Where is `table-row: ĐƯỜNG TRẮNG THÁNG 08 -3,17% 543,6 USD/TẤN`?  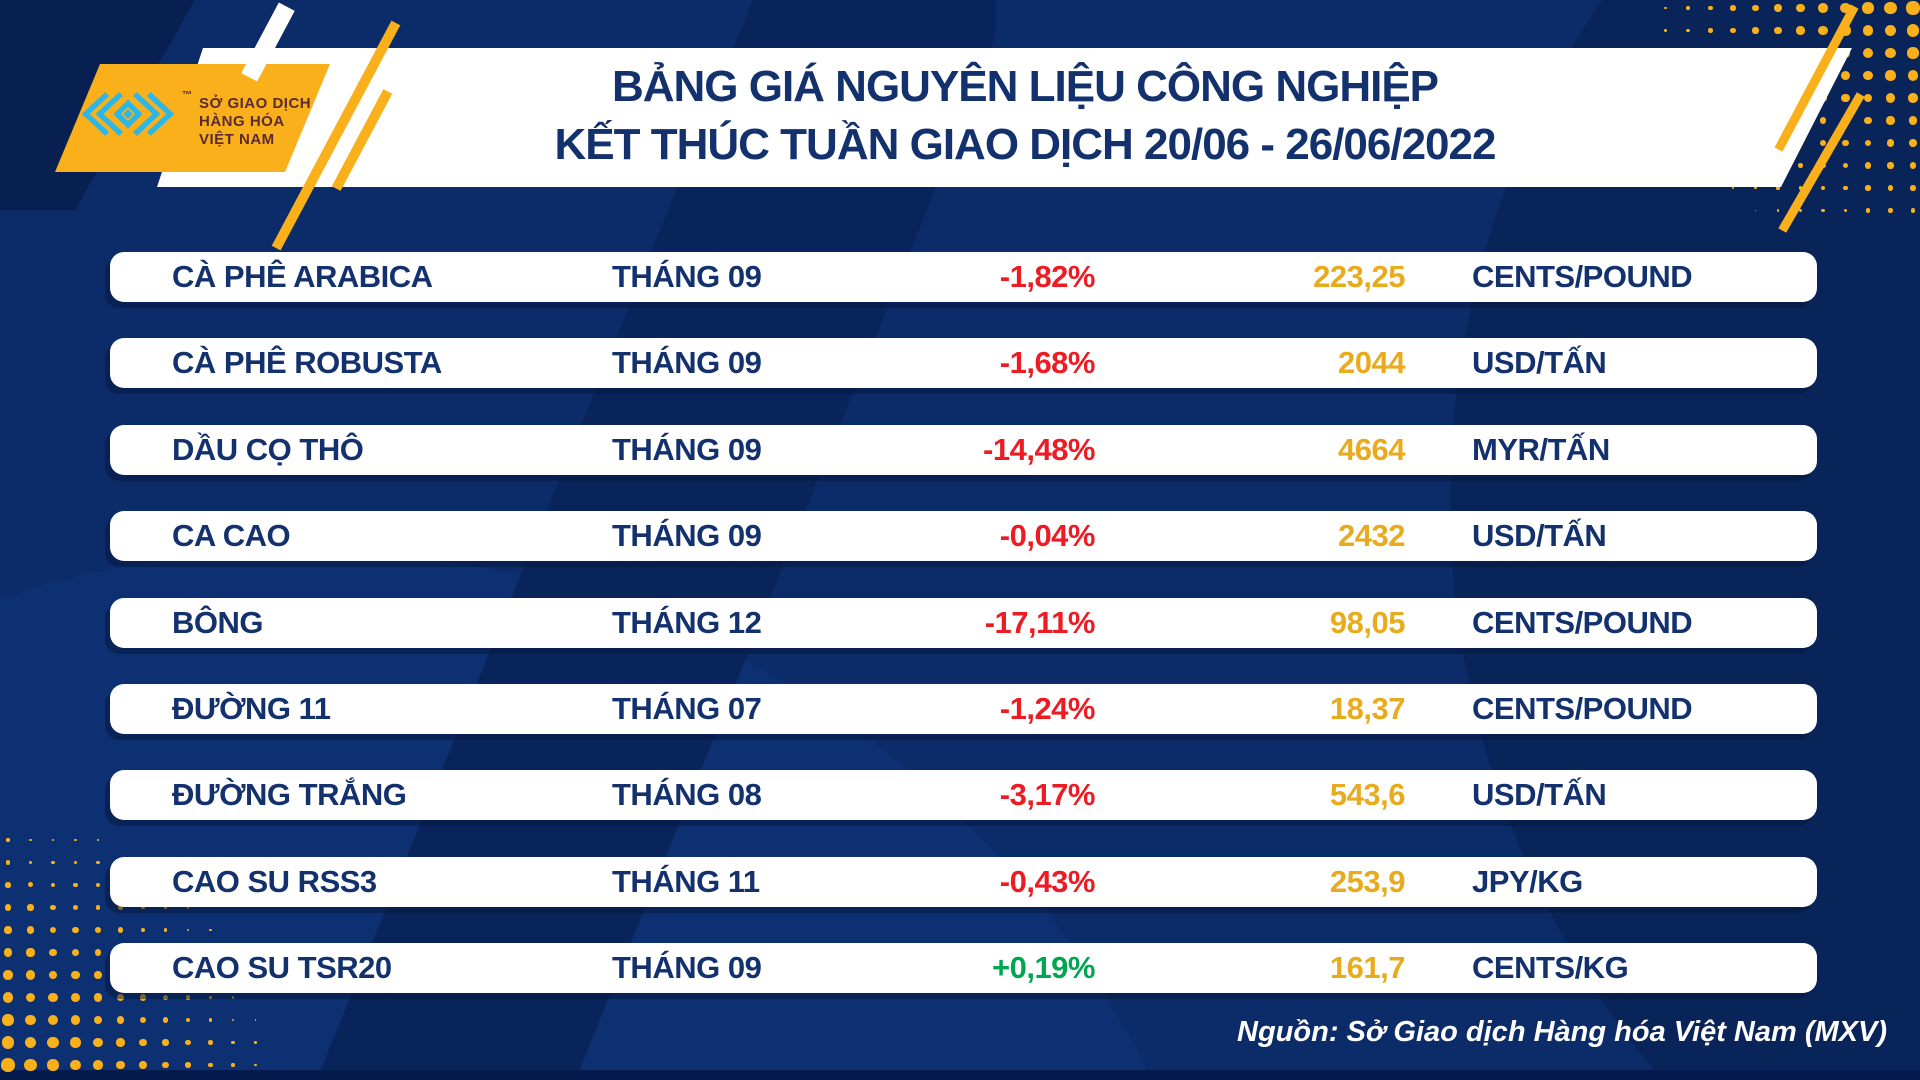 table-row: ĐƯỜNG TRẮNG THÁNG 08 -3,17% 543,6 USD/TẤN is located at coordinates (963, 795).